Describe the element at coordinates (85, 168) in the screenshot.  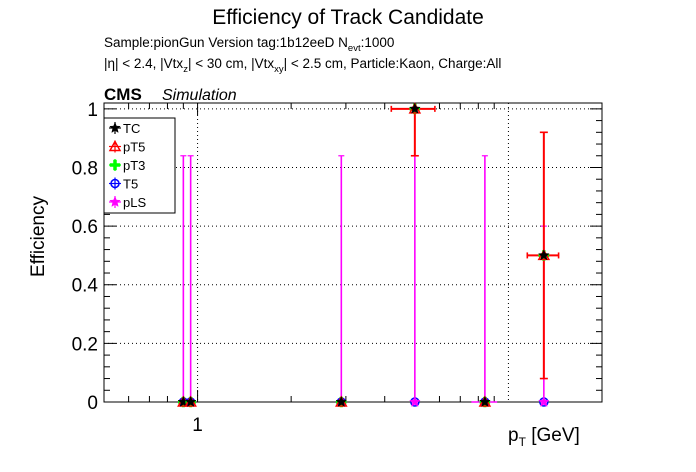
I see `y-tick-label: 0.8` at that location.